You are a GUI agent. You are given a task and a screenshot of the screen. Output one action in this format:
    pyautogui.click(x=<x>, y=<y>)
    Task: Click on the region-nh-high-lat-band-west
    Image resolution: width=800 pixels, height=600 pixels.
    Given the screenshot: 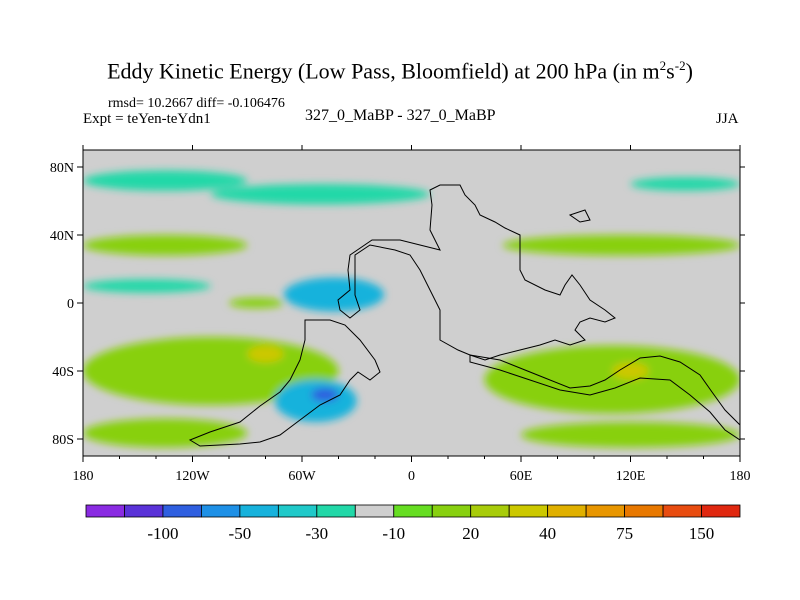 What is the action you would take?
    pyautogui.click(x=165, y=180)
    